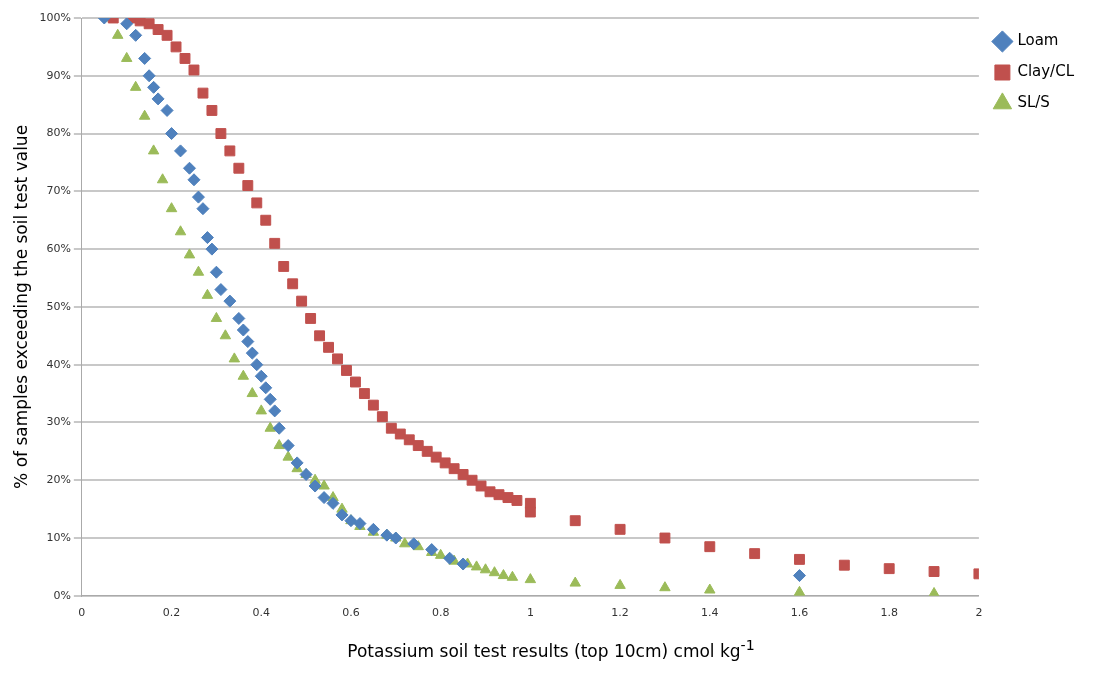  What do you see at coordinates (261, 613) in the screenshot?
I see `x-tick-label: 0.4` at bounding box center [261, 613].